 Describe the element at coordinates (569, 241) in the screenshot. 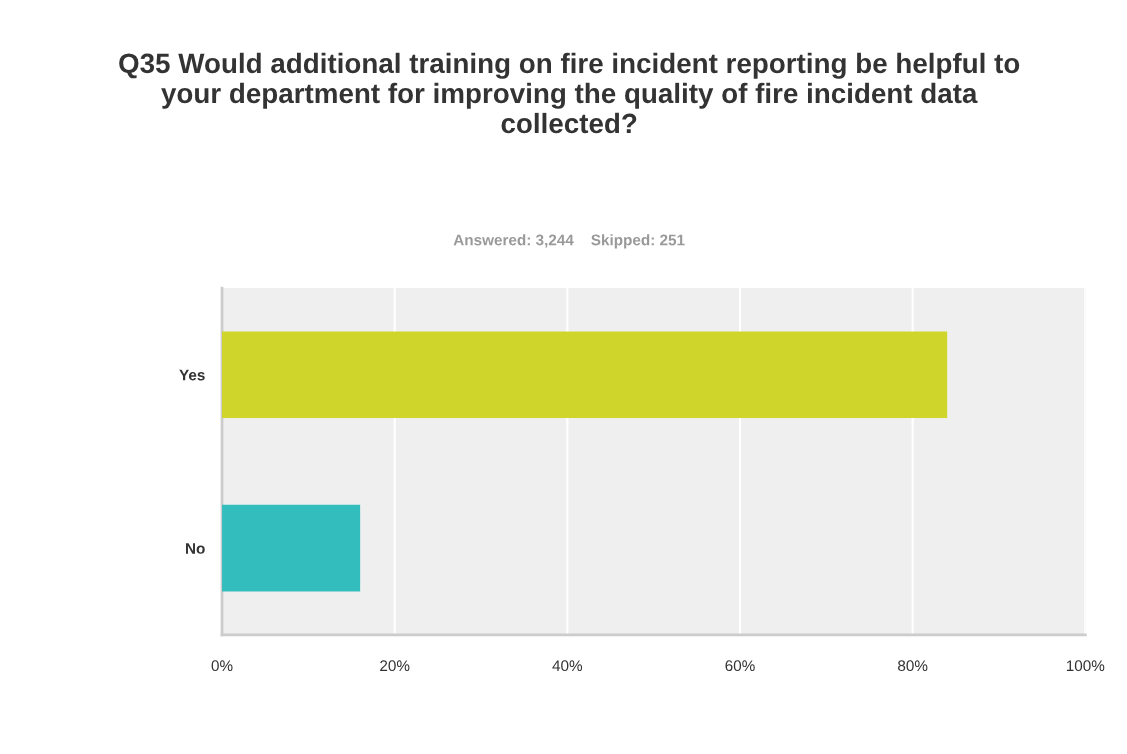

I see `chart-subtitle: Answered: 3,244 Skipped: 251` at that location.